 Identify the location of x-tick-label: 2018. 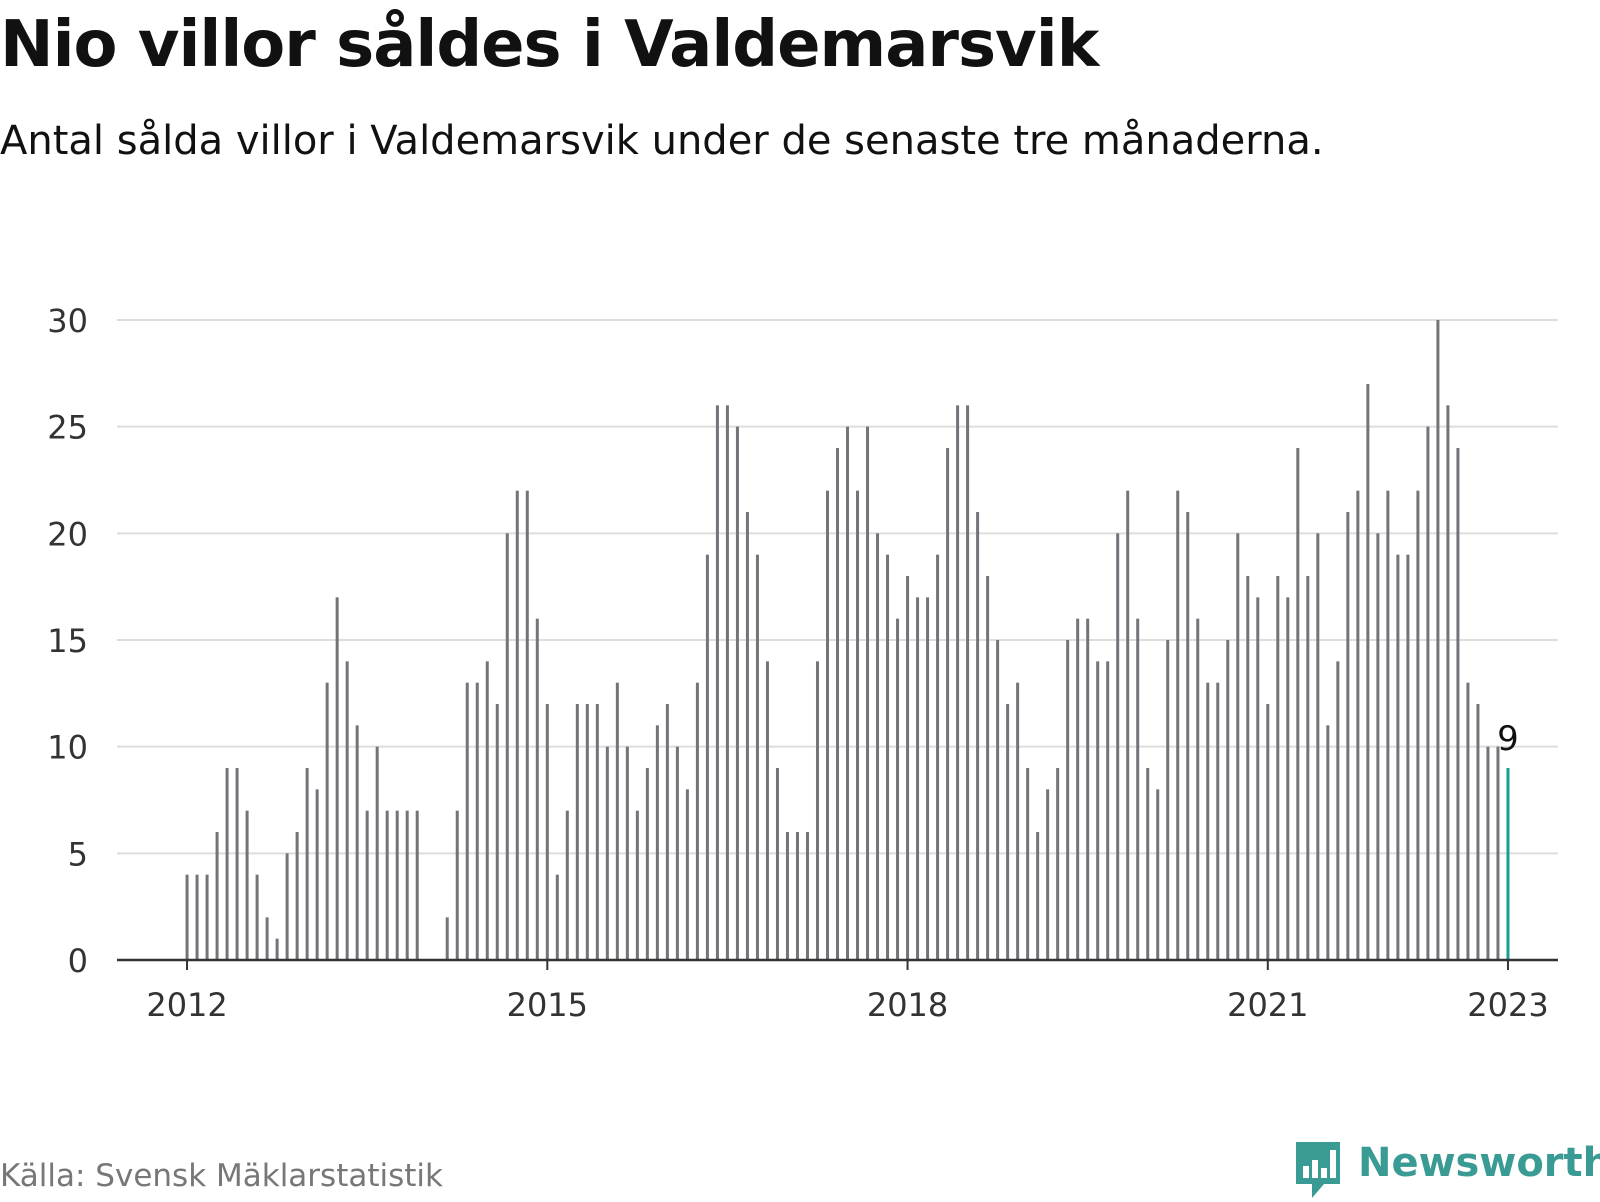
(907, 1005).